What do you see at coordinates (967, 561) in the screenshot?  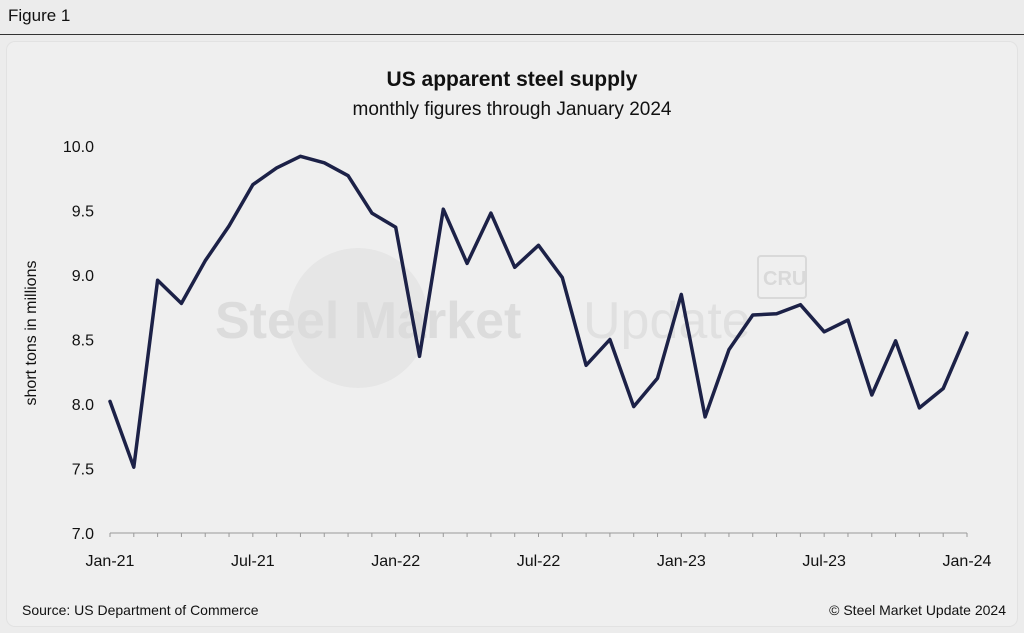 I see `x-tick-label: Jan-24` at bounding box center [967, 561].